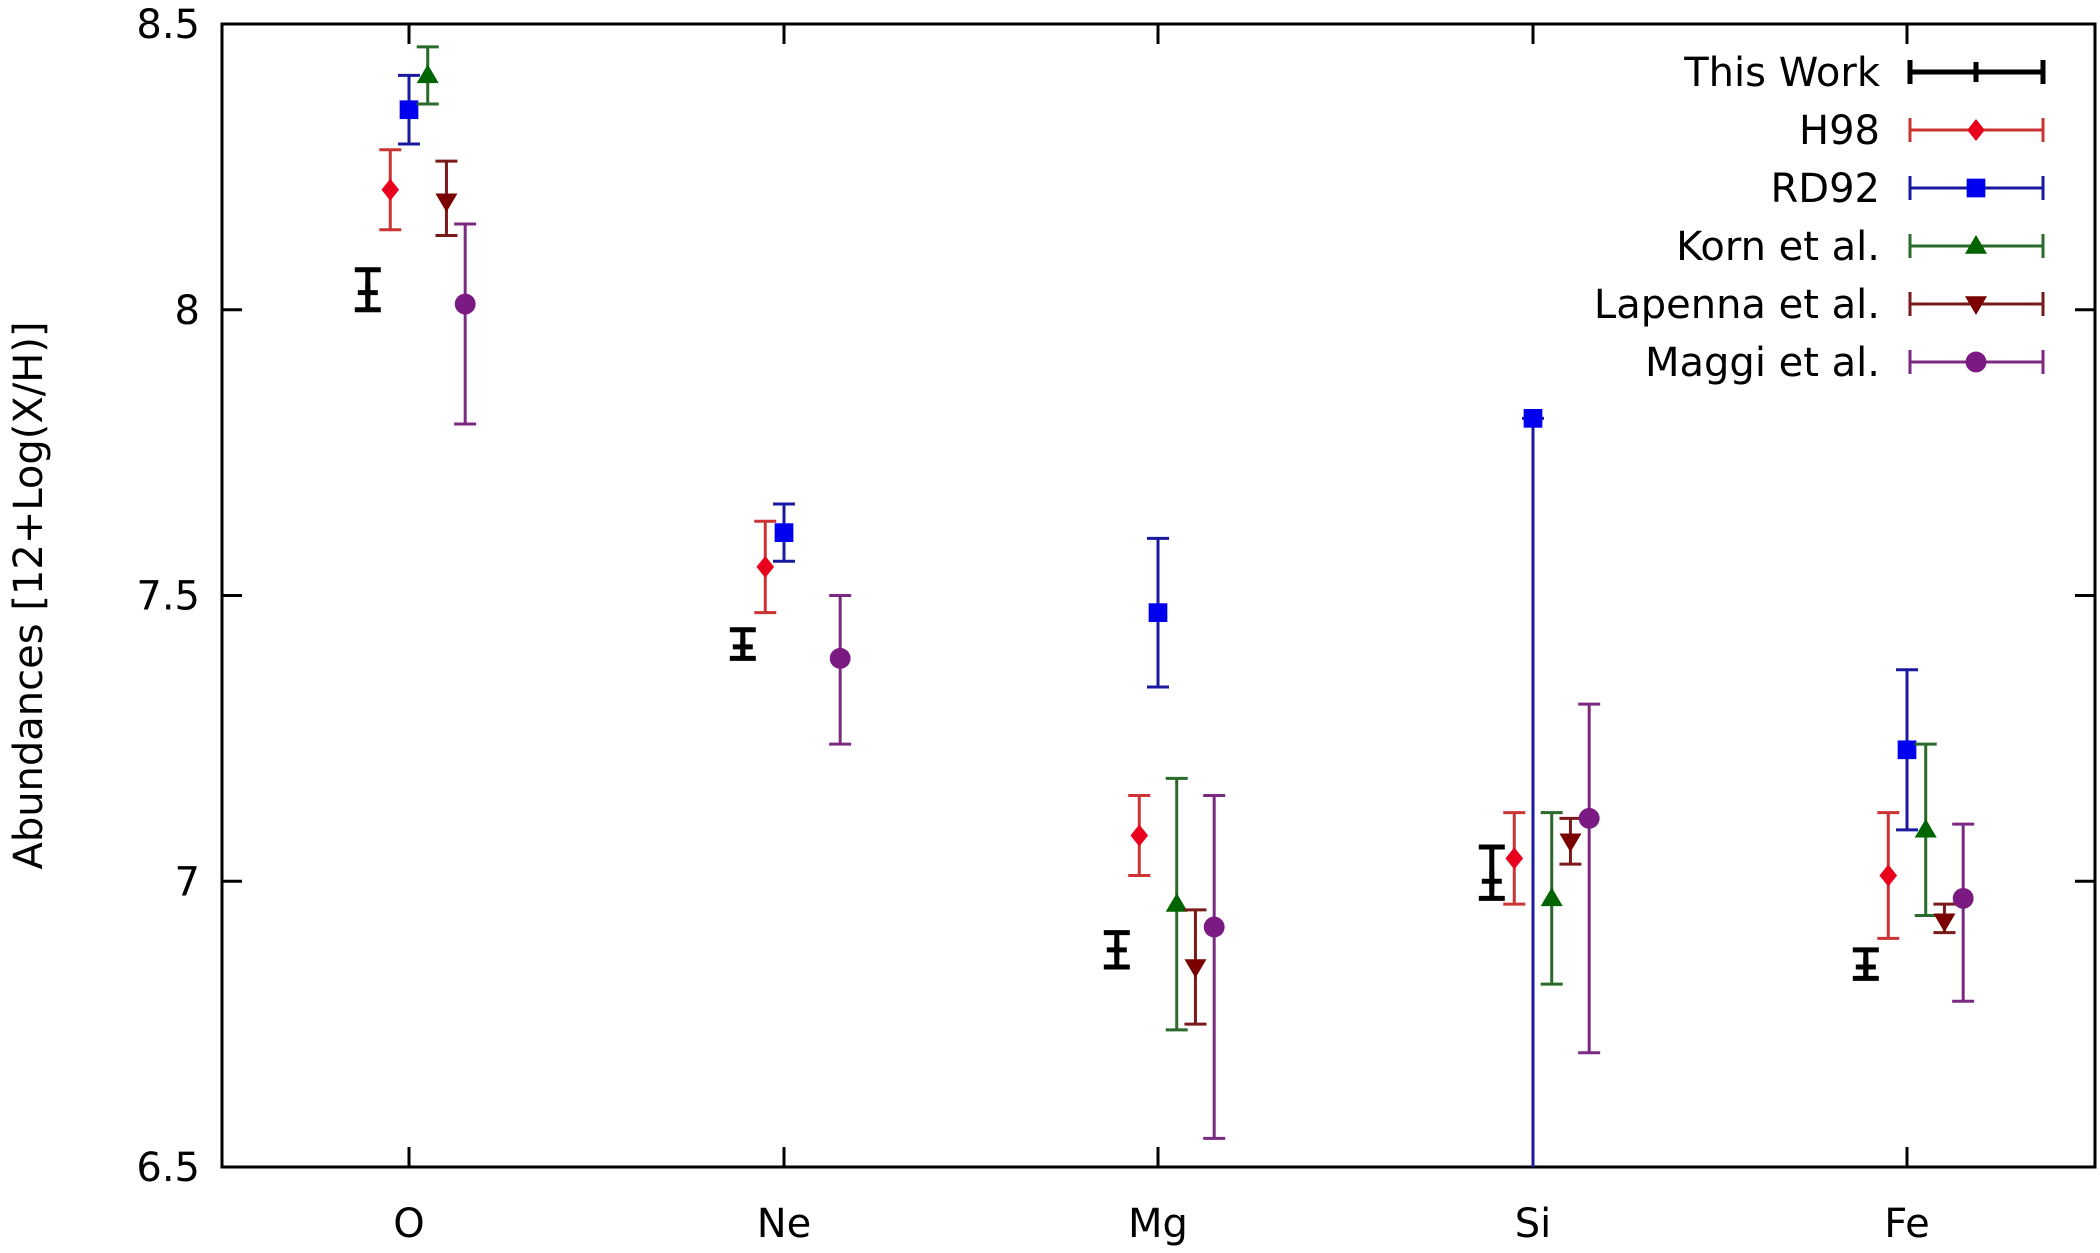  I want to click on legend-item: Maggi et al., so click(1845, 363).